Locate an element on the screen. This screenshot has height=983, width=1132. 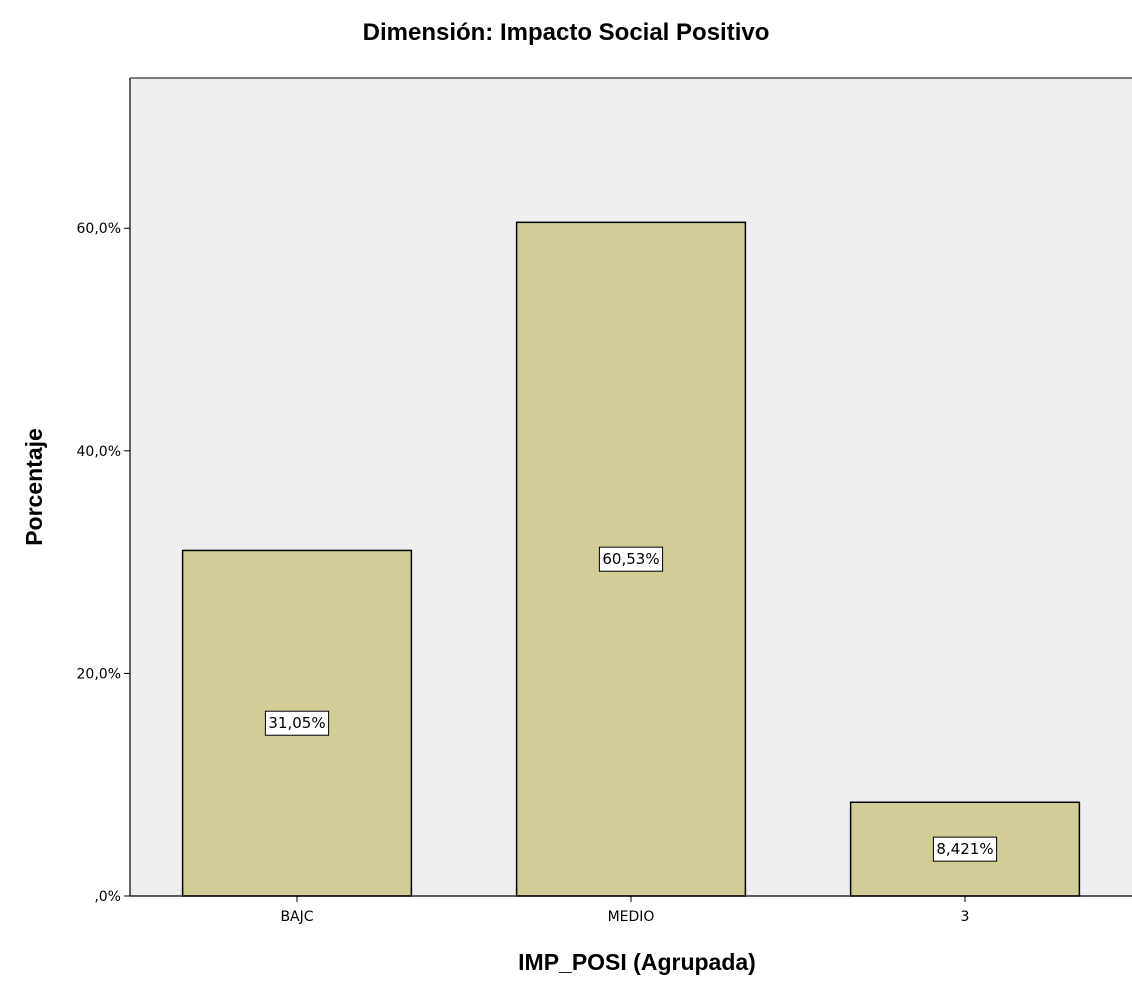
x-tick-label: BAJC is located at coordinates (296, 917).